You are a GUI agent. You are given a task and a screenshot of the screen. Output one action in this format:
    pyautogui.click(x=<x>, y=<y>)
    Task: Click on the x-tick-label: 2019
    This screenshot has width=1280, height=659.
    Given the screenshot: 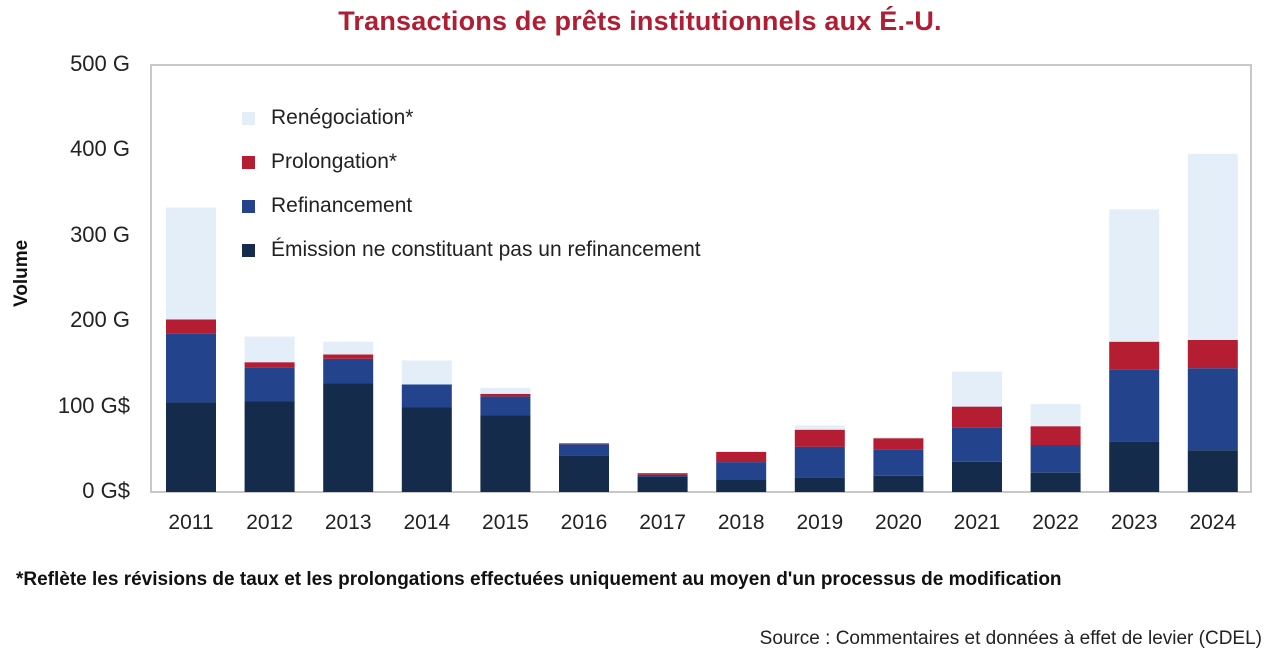 What is the action you would take?
    pyautogui.click(x=820, y=522)
    